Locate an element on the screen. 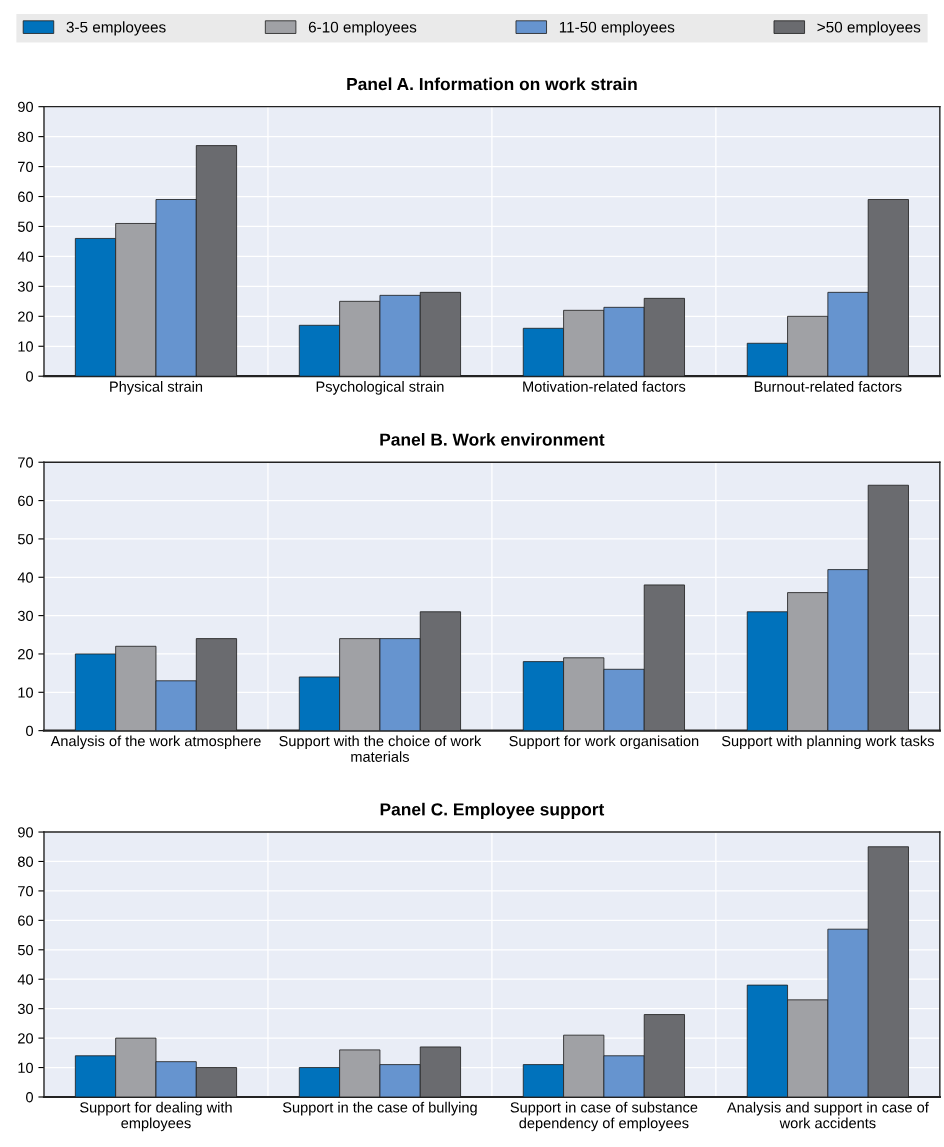  x-tick-label: Support for dealing with employees is located at coordinates (156, 1116).